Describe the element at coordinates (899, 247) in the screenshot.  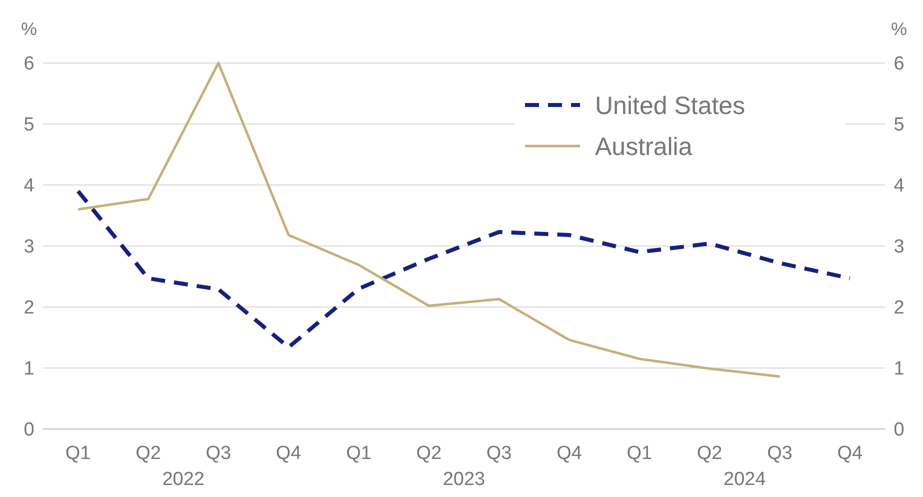
I see `y2-tick-label: 3` at that location.